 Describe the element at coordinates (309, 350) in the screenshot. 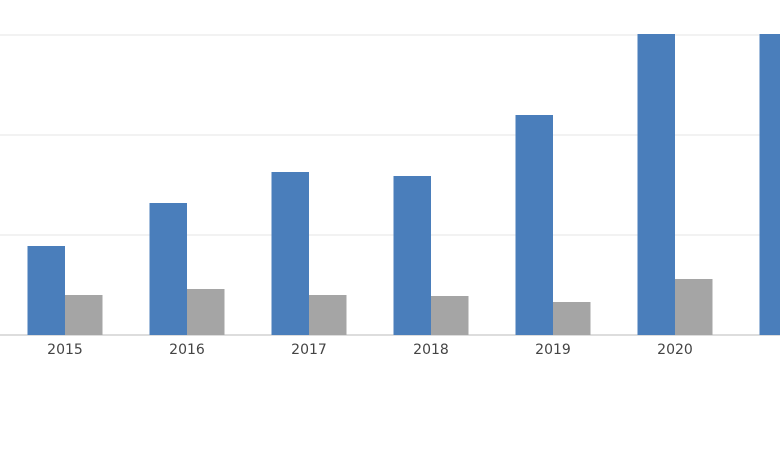

I see `x-tick-label: 2017` at that location.